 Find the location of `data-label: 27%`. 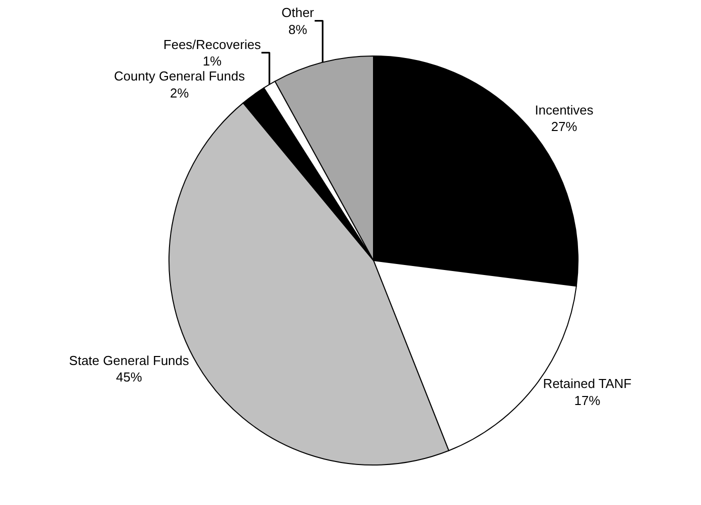

data-label: 27% is located at coordinates (564, 126).